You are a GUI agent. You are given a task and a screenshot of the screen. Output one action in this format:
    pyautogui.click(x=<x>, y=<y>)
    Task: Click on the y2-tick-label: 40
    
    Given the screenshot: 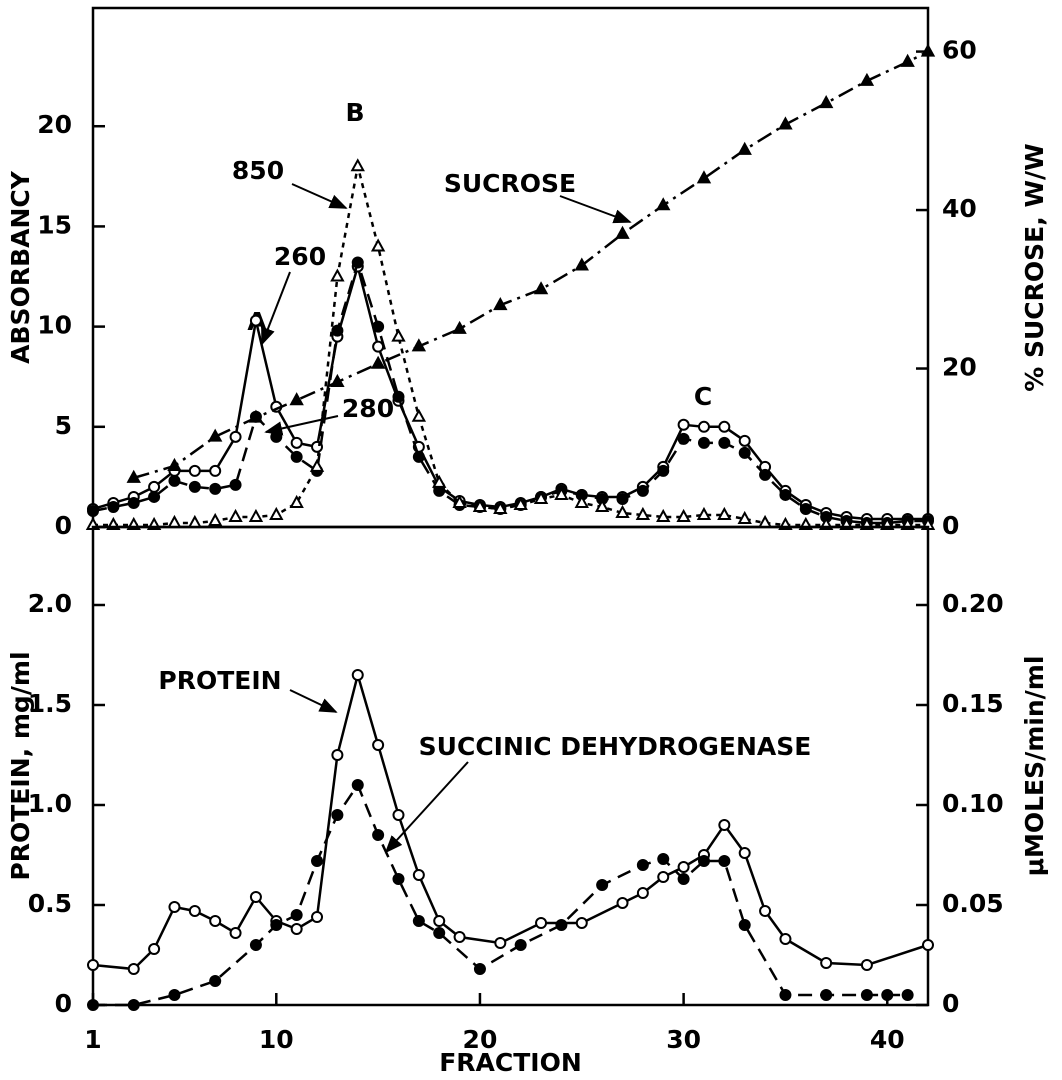 What is the action you would take?
    pyautogui.click(x=959, y=208)
    